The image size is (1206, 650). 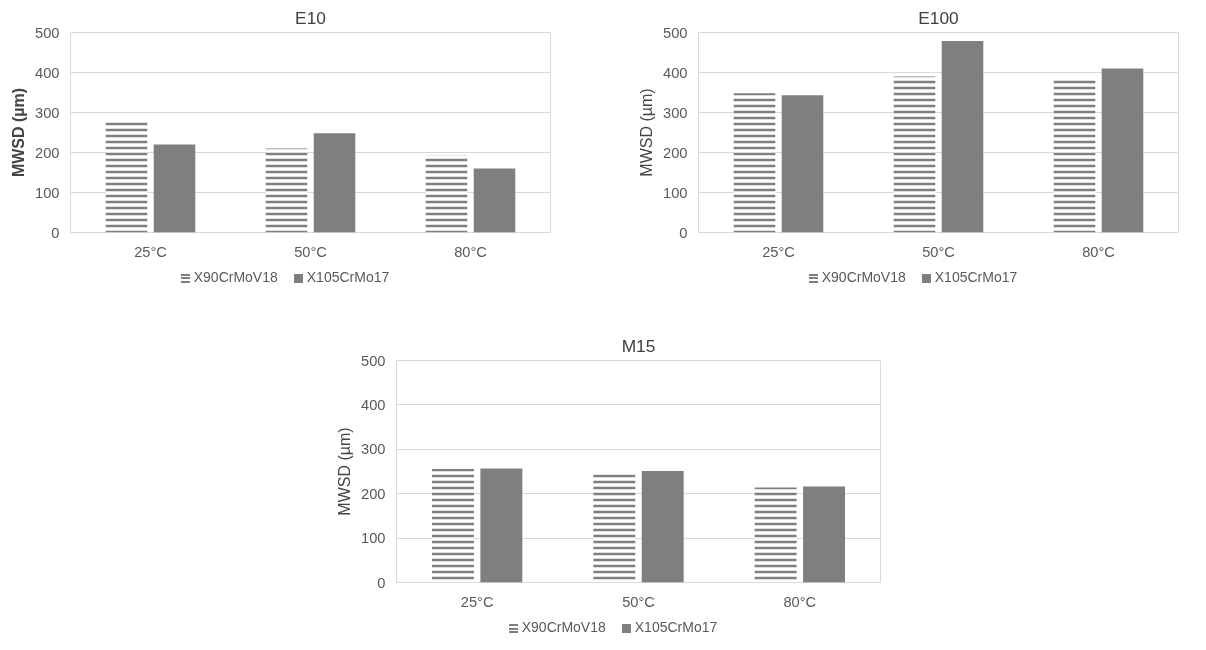 What do you see at coordinates (938, 17) in the screenshot?
I see `chart-title: E100` at bounding box center [938, 17].